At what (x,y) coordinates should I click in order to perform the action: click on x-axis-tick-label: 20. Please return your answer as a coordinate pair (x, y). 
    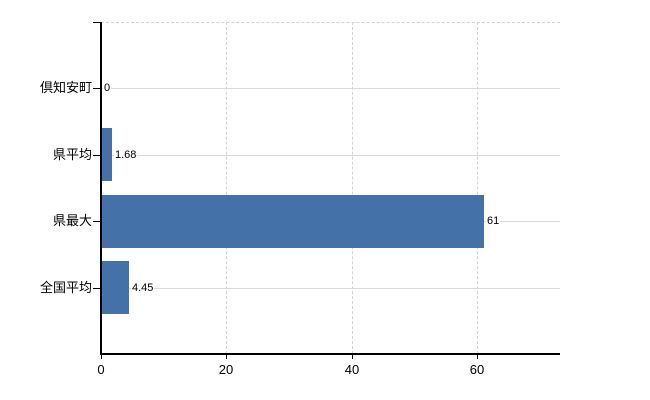
    Looking at the image, I should click on (226, 369).